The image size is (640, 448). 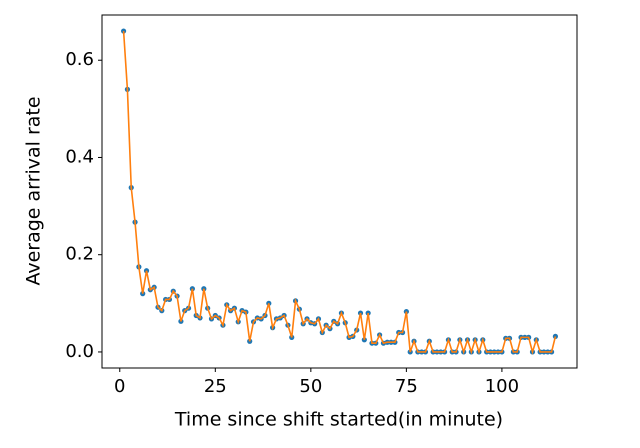 I want to click on y-tick-label: 0.2, so click(x=79, y=254).